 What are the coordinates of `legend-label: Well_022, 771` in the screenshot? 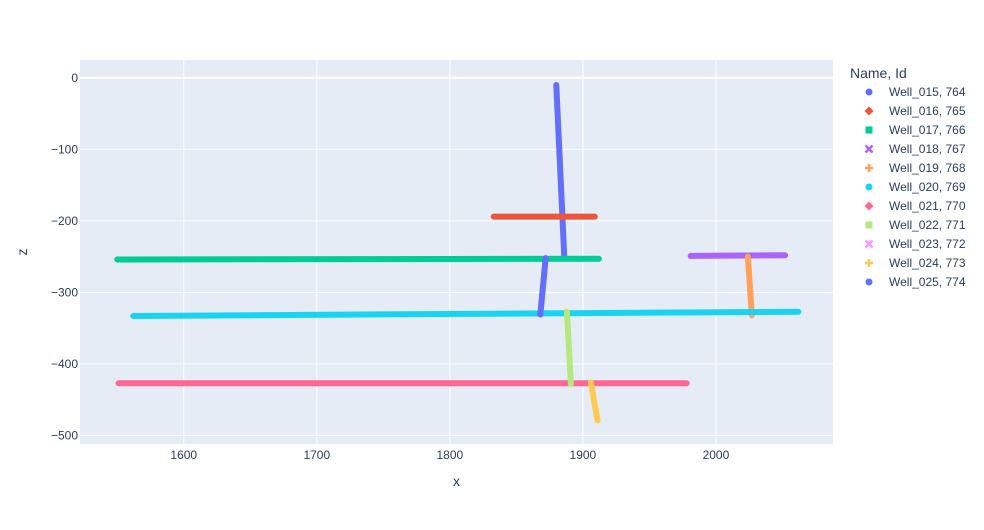 It's located at (927, 225).